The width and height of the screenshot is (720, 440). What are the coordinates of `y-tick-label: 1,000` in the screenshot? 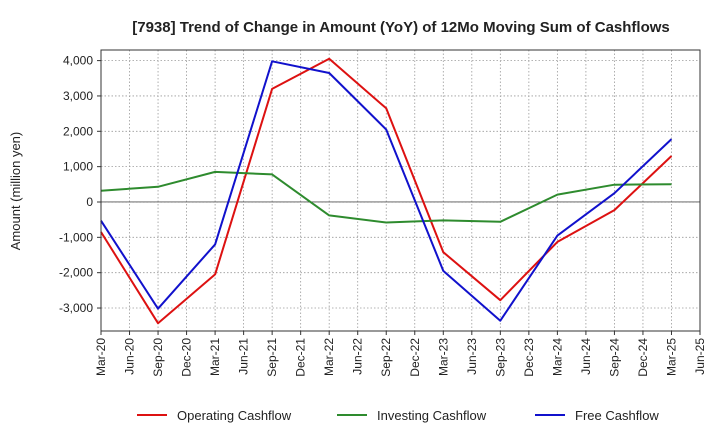 It's located at (78, 167).